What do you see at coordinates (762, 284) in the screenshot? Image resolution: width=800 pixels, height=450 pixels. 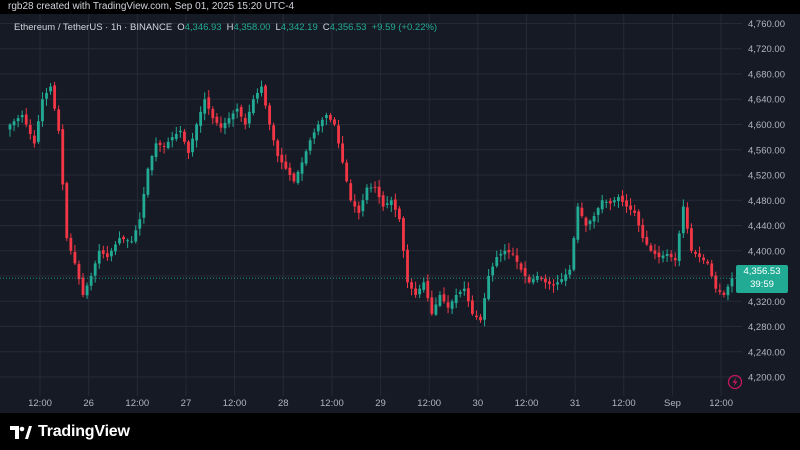 I see `bar-countdown: 39:59` at bounding box center [762, 284].